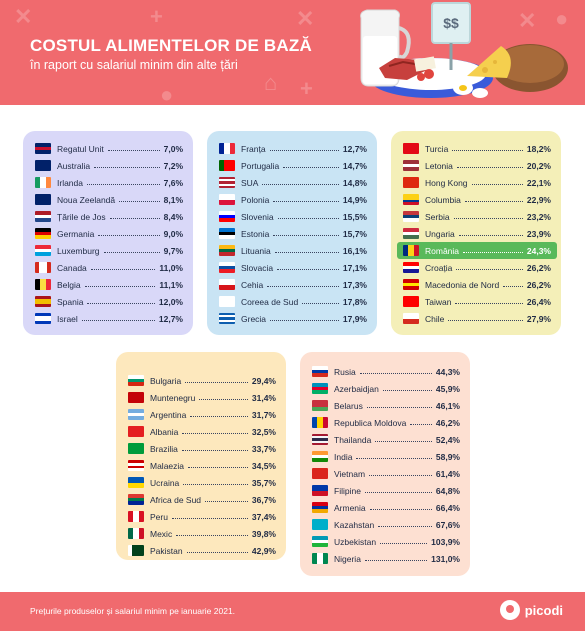 This screenshot has width=585, height=631. What do you see at coordinates (386, 507) in the screenshot?
I see `country-row: Armenia 66,4%` at bounding box center [386, 507].